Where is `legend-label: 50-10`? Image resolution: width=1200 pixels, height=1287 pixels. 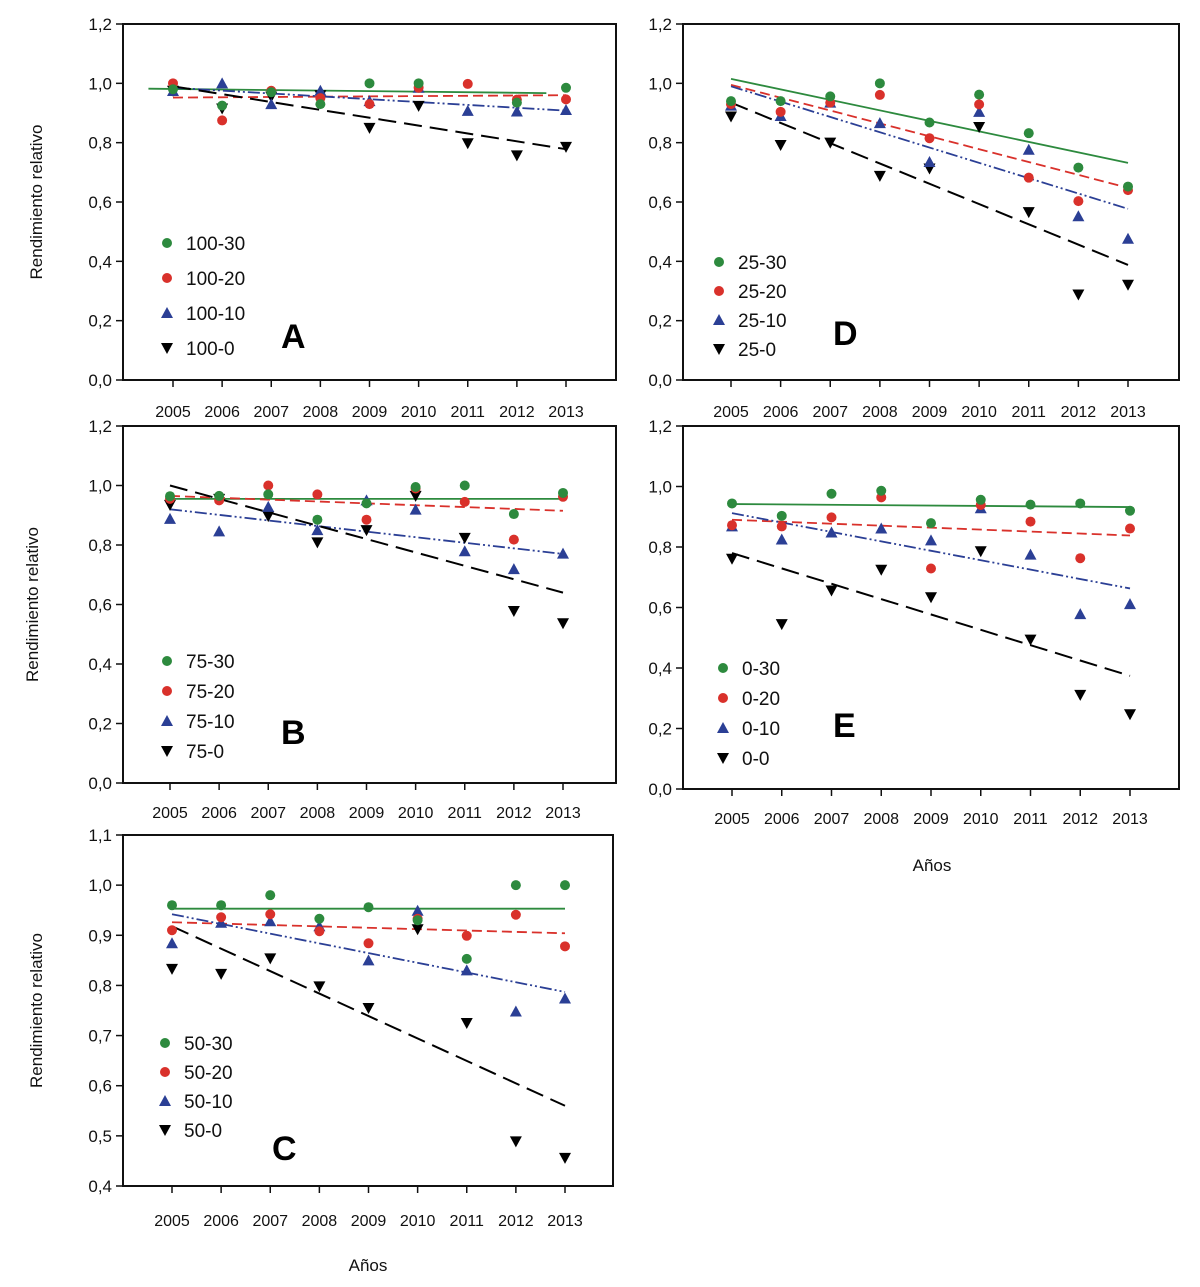
legend-label: 50-10 is located at coordinates (208, 1102).